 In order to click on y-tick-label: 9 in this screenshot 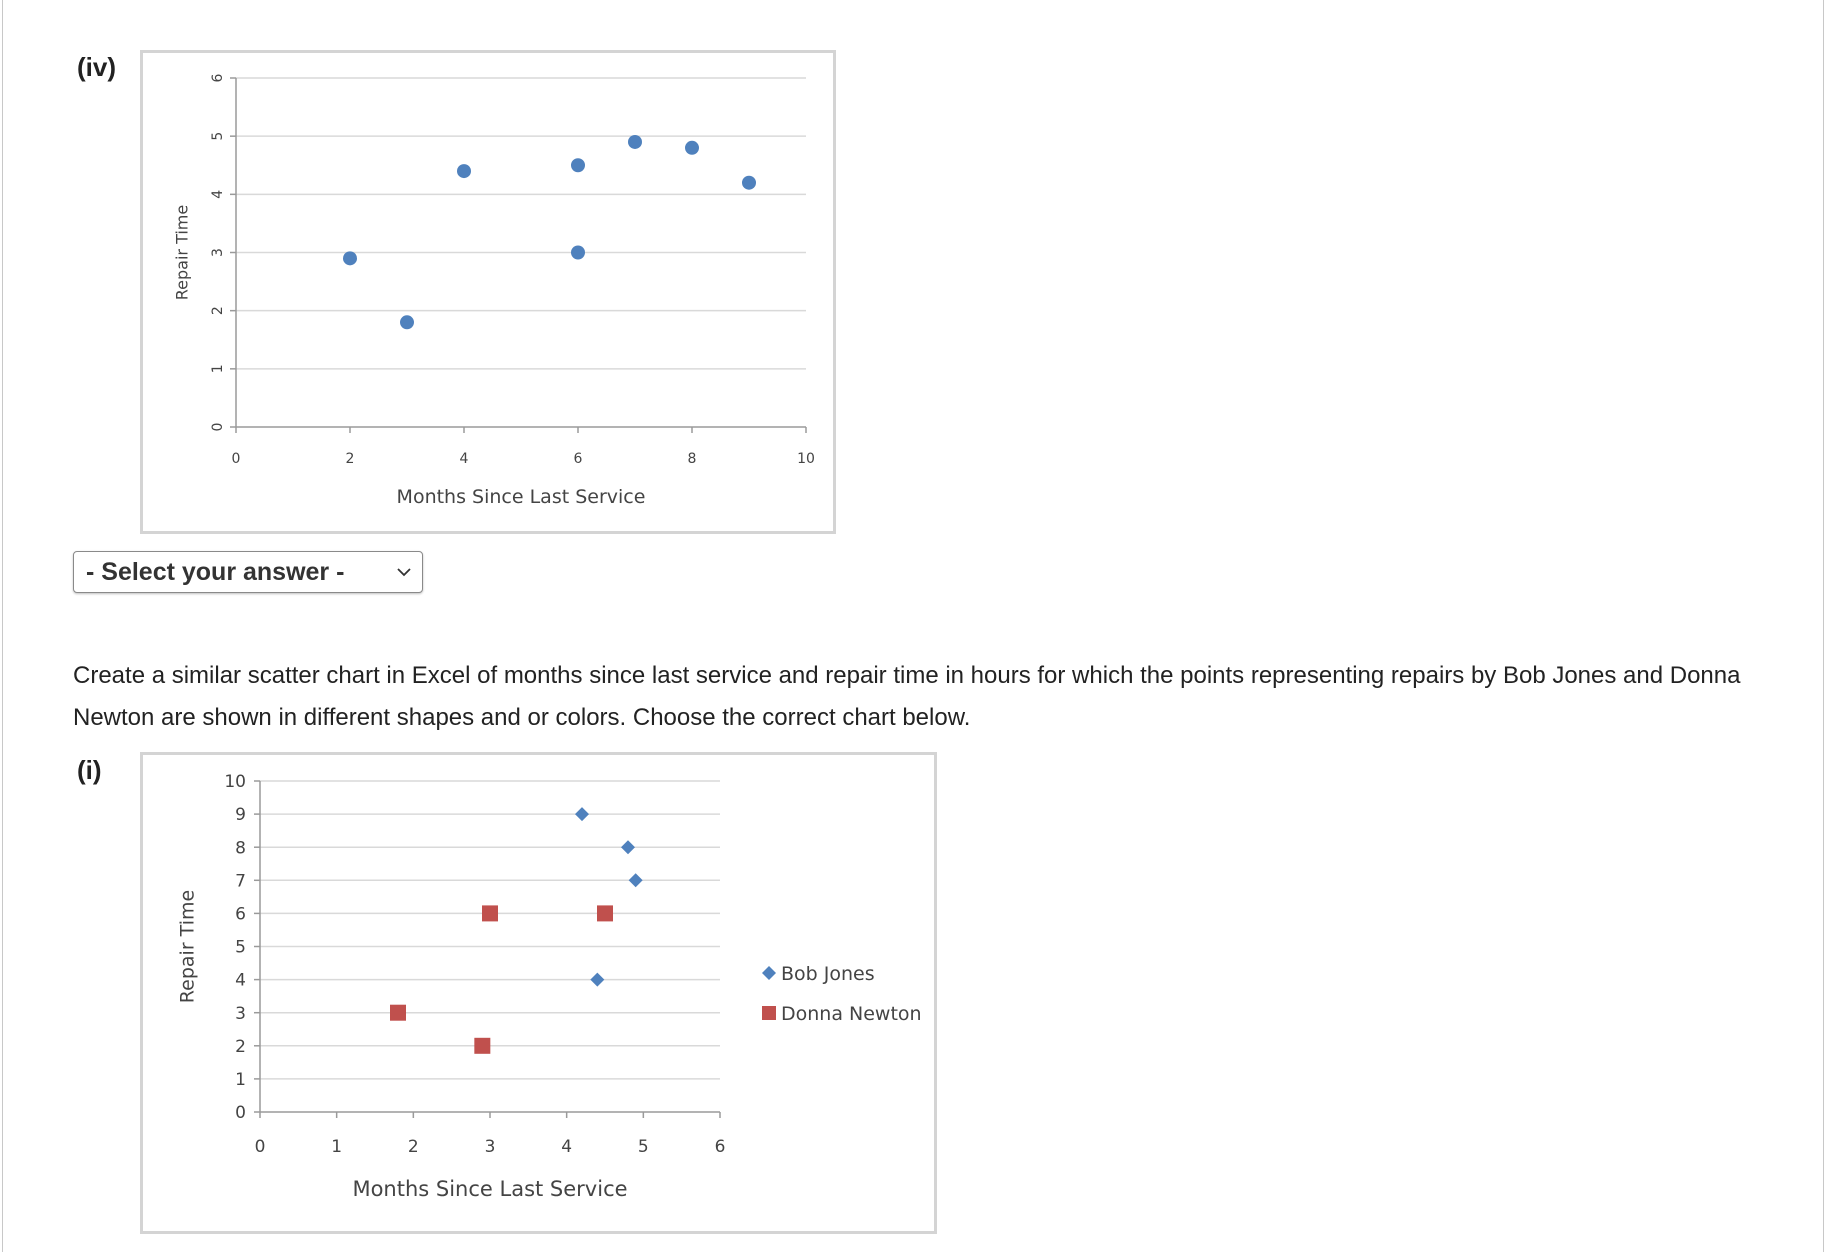, I will do `click(240, 815)`.